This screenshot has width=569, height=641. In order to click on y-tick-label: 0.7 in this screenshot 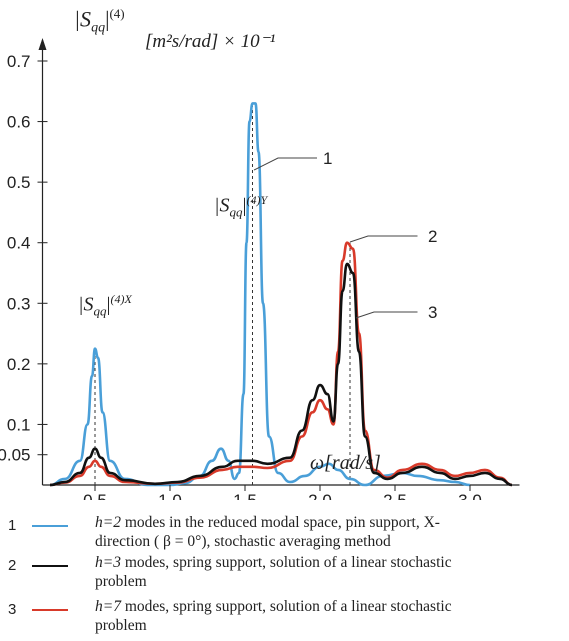, I will do `click(19, 61)`.